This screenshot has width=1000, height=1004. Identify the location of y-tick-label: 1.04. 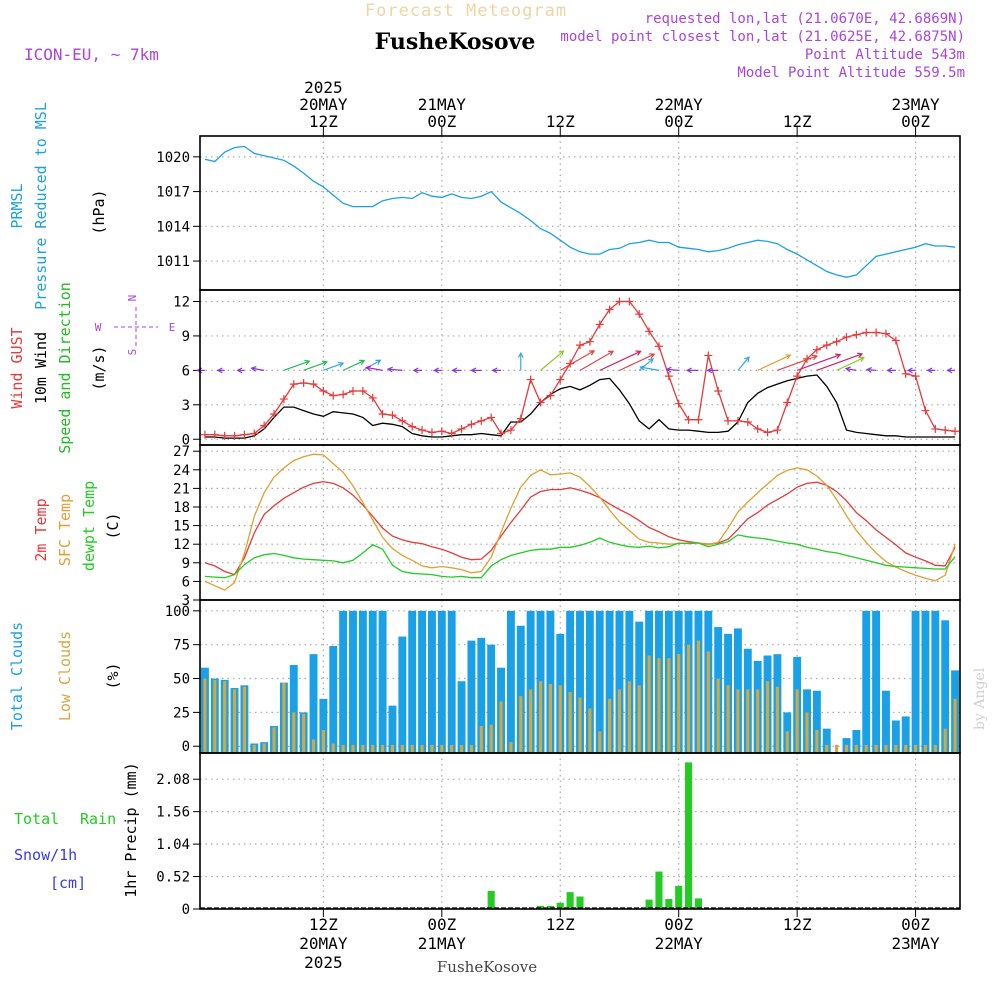
(173, 845).